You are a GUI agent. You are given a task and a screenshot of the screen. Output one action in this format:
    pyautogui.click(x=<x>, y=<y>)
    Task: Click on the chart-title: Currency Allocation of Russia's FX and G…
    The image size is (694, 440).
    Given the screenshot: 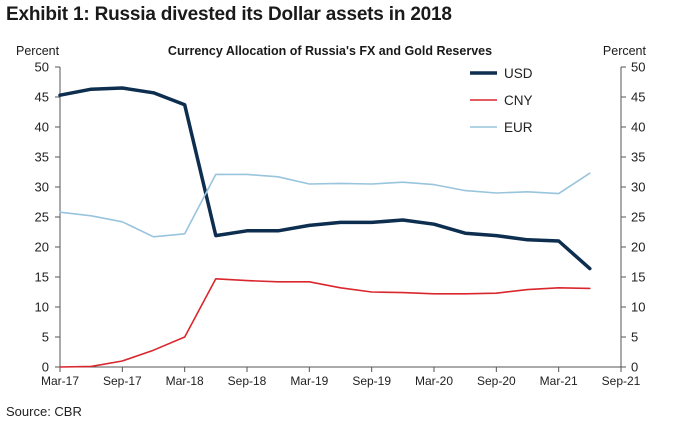 What is the action you would take?
    pyautogui.click(x=330, y=51)
    